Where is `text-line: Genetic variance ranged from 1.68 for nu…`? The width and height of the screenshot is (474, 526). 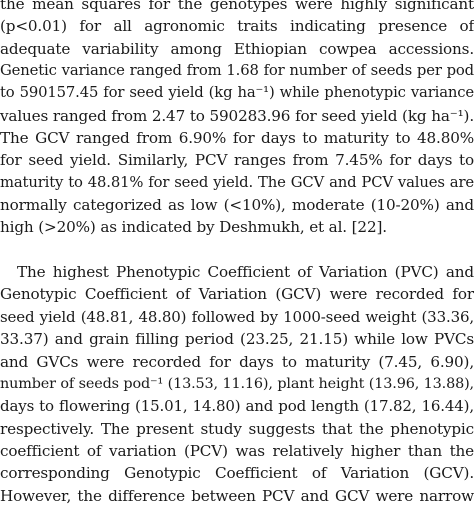
text-line: Genetic variance ranged from 1.68 for nu… is located at coordinates (237, 71).